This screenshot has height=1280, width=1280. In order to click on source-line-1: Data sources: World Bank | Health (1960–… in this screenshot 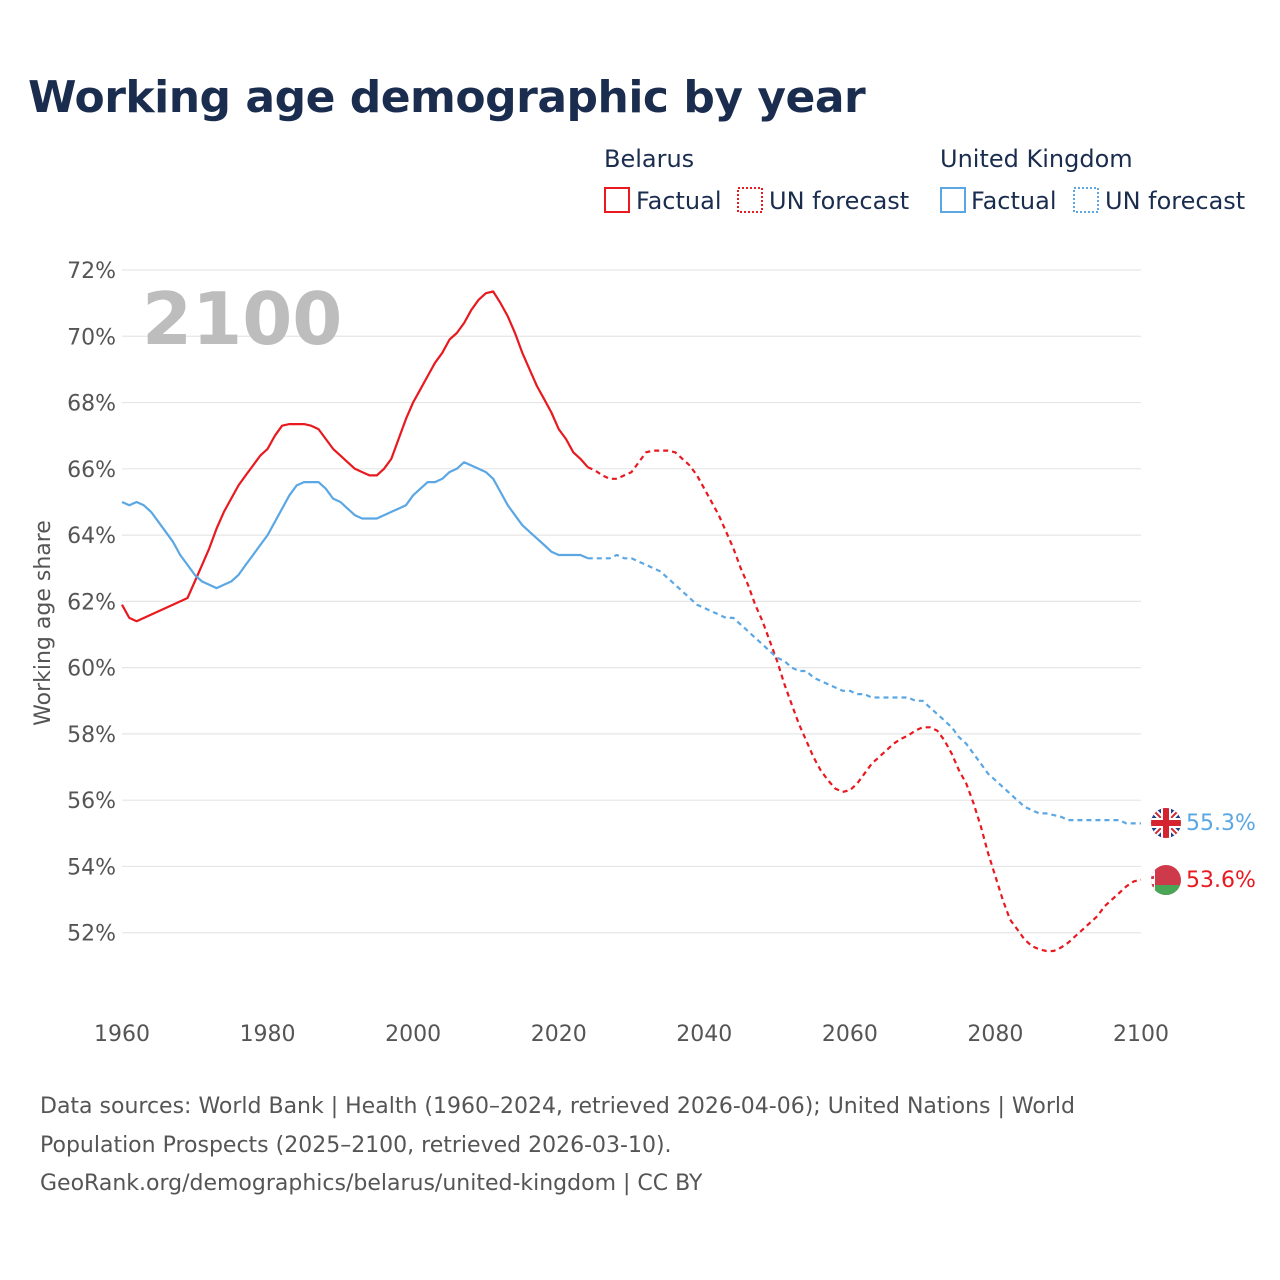, I will do `click(557, 1106)`.